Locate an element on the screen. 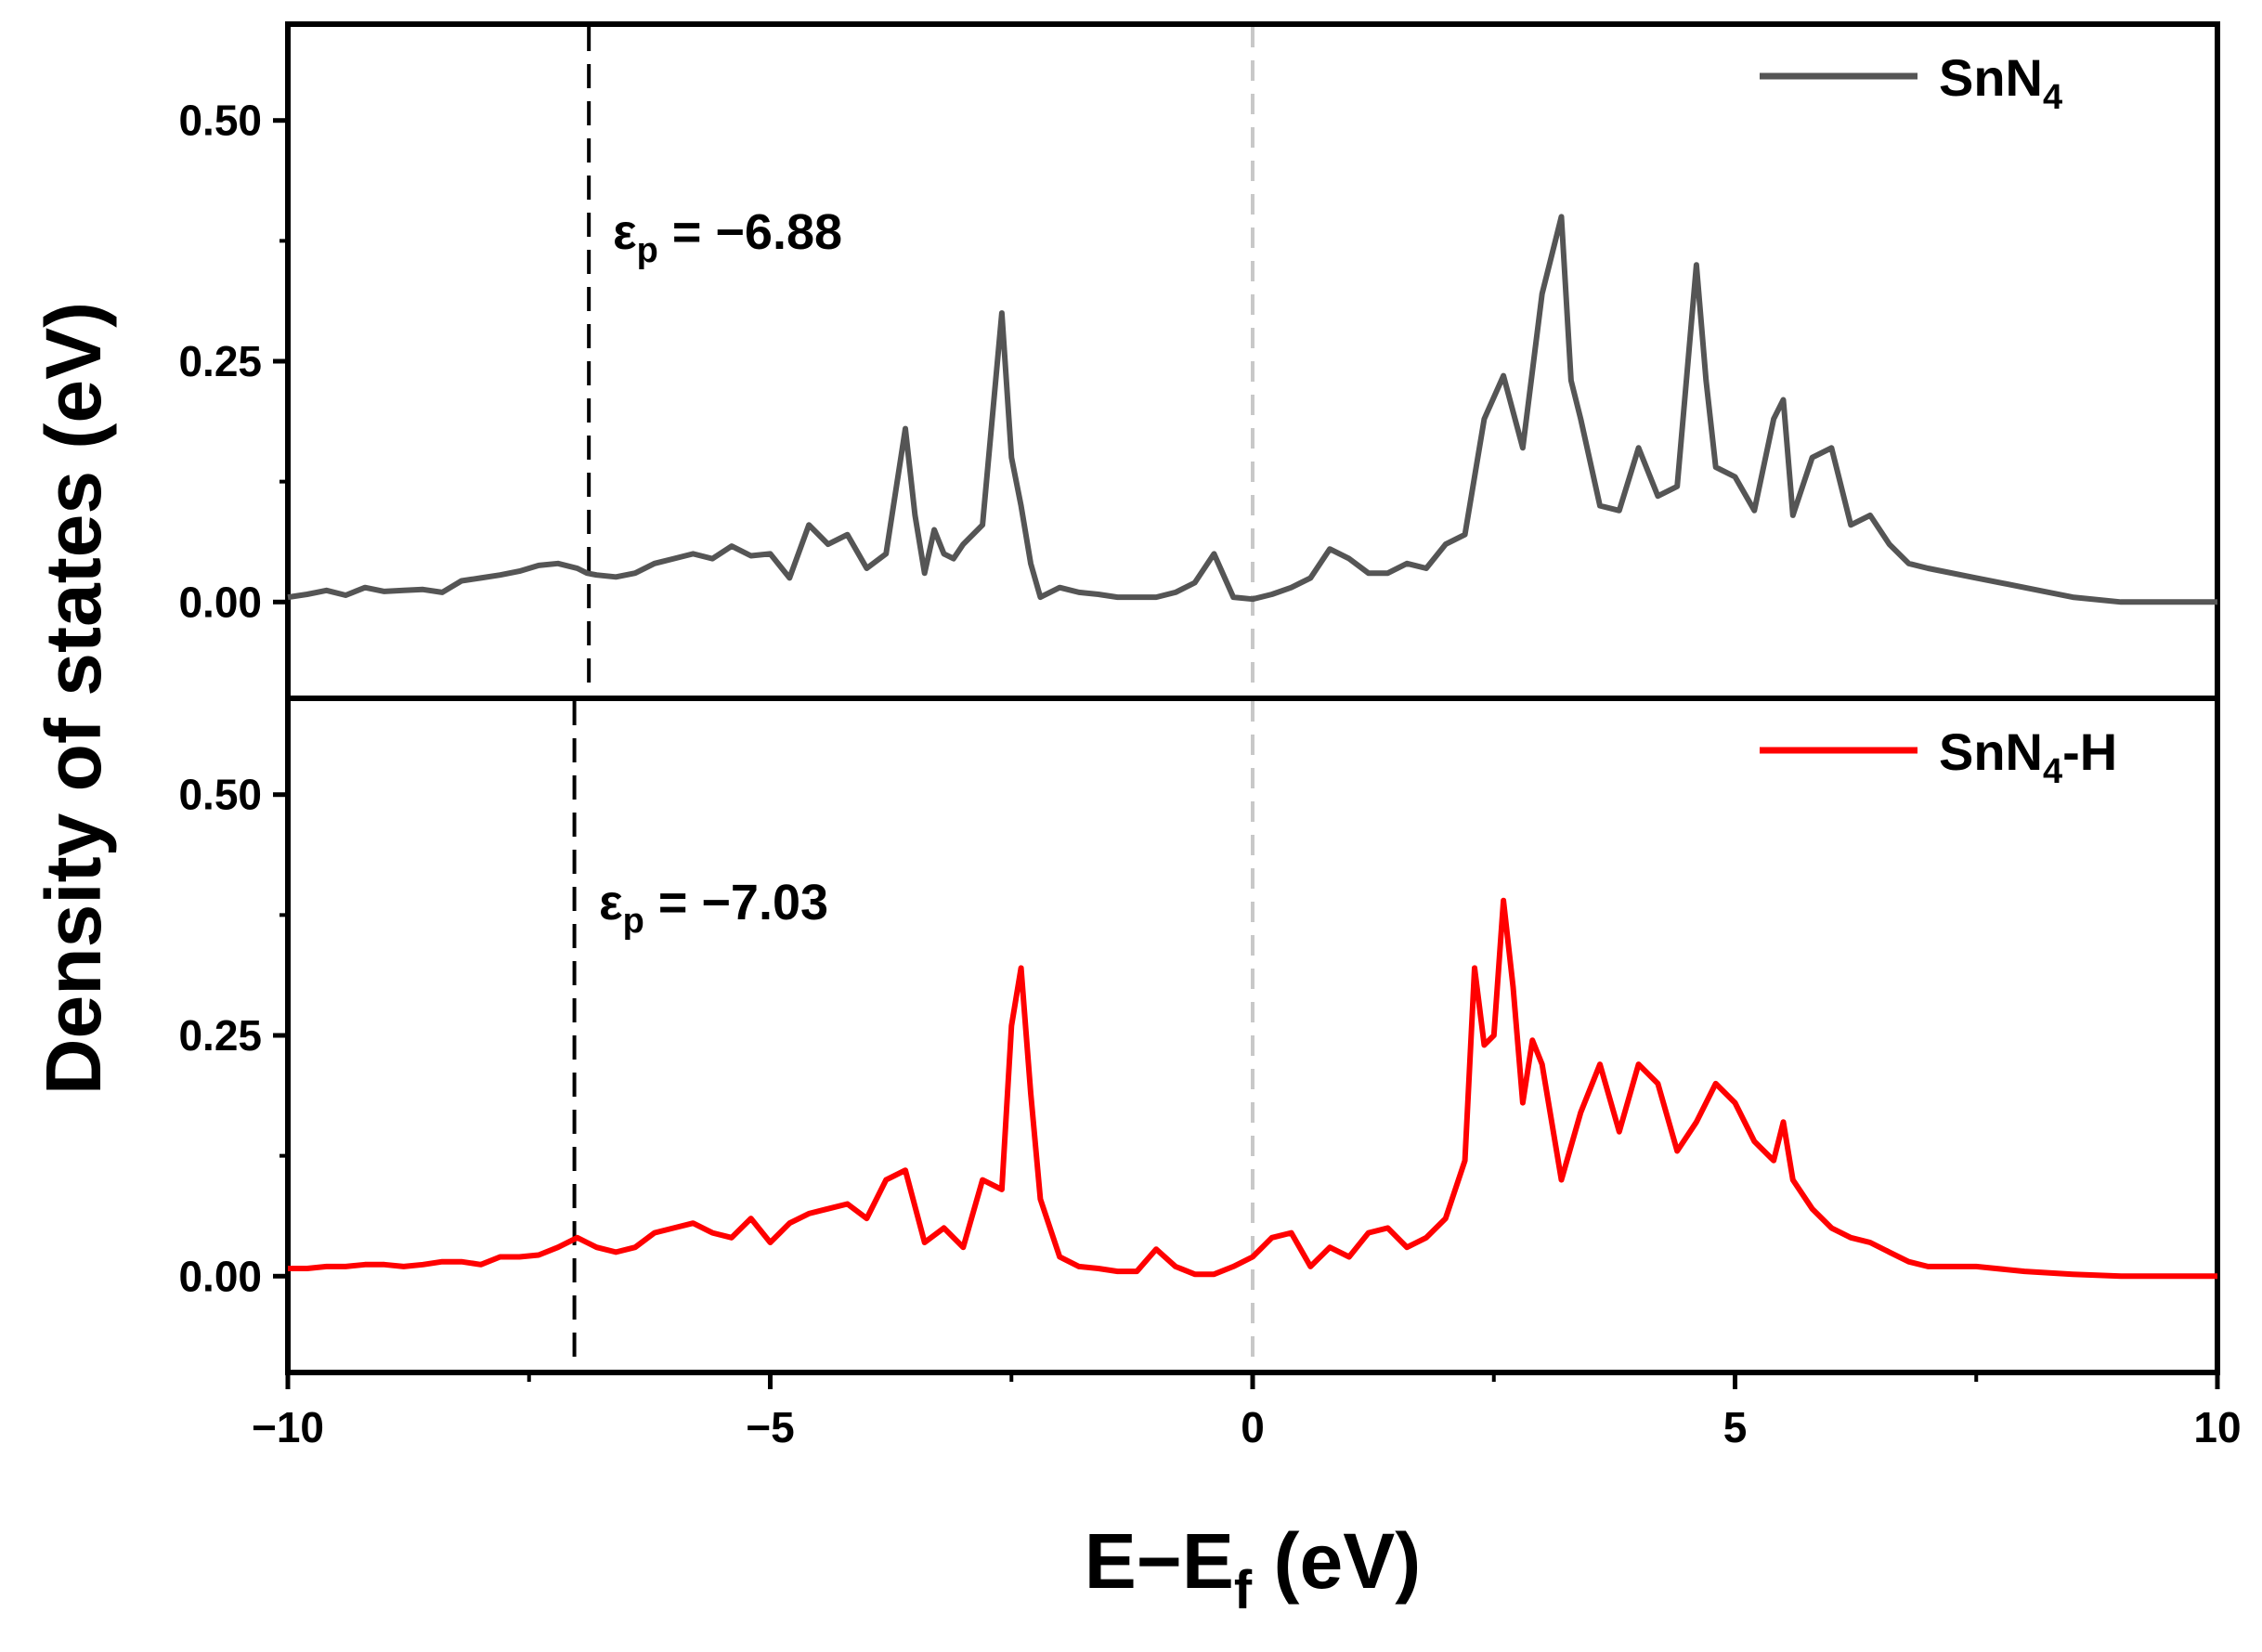  x-axis-ticks: −10 −5 0 5 10 is located at coordinates (1247, 1412).